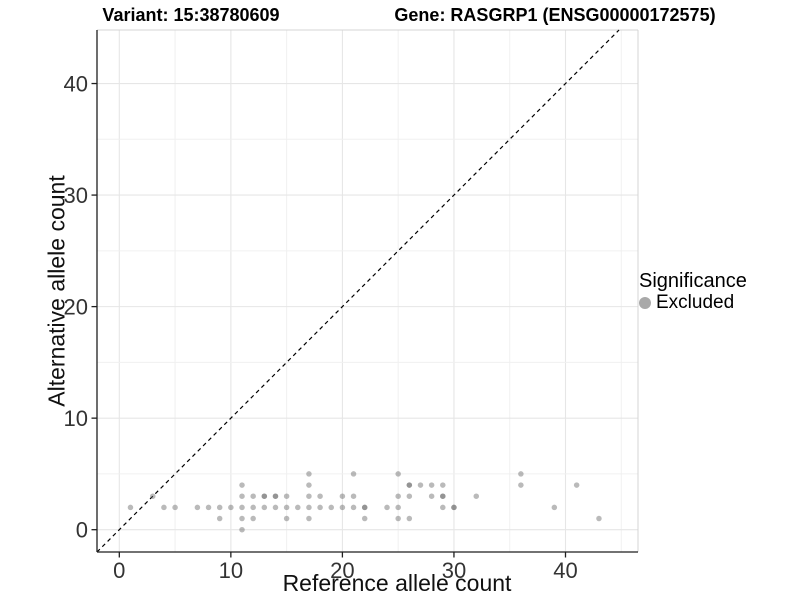  Describe the element at coordinates (645, 302) in the screenshot. I see `excluded-point-icon` at that location.